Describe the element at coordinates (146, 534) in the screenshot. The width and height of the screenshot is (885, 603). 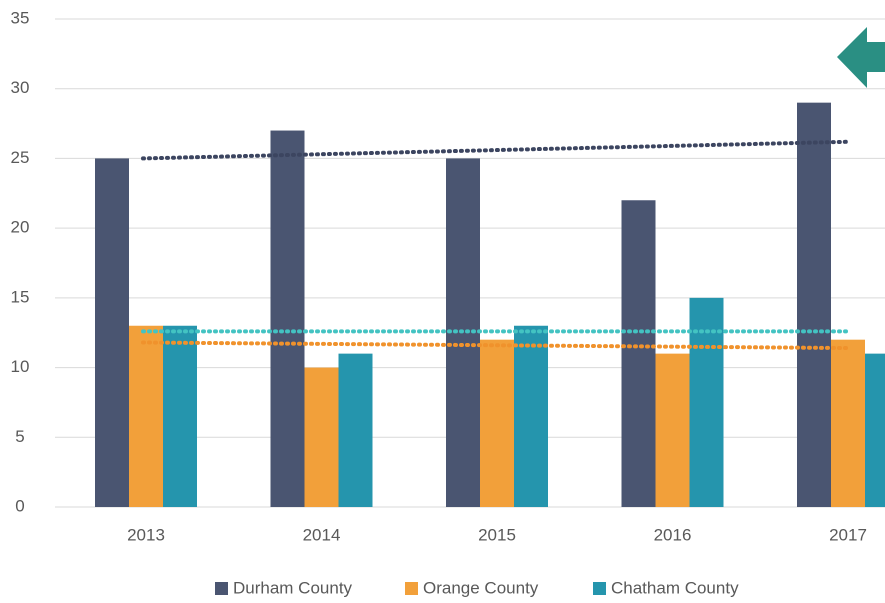
I see `x-tick-label: 2013` at that location.